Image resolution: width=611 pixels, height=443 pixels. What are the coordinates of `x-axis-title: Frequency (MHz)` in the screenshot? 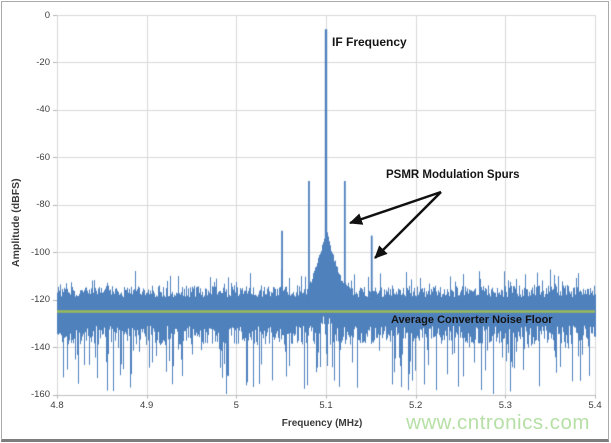 It's located at (322, 423).